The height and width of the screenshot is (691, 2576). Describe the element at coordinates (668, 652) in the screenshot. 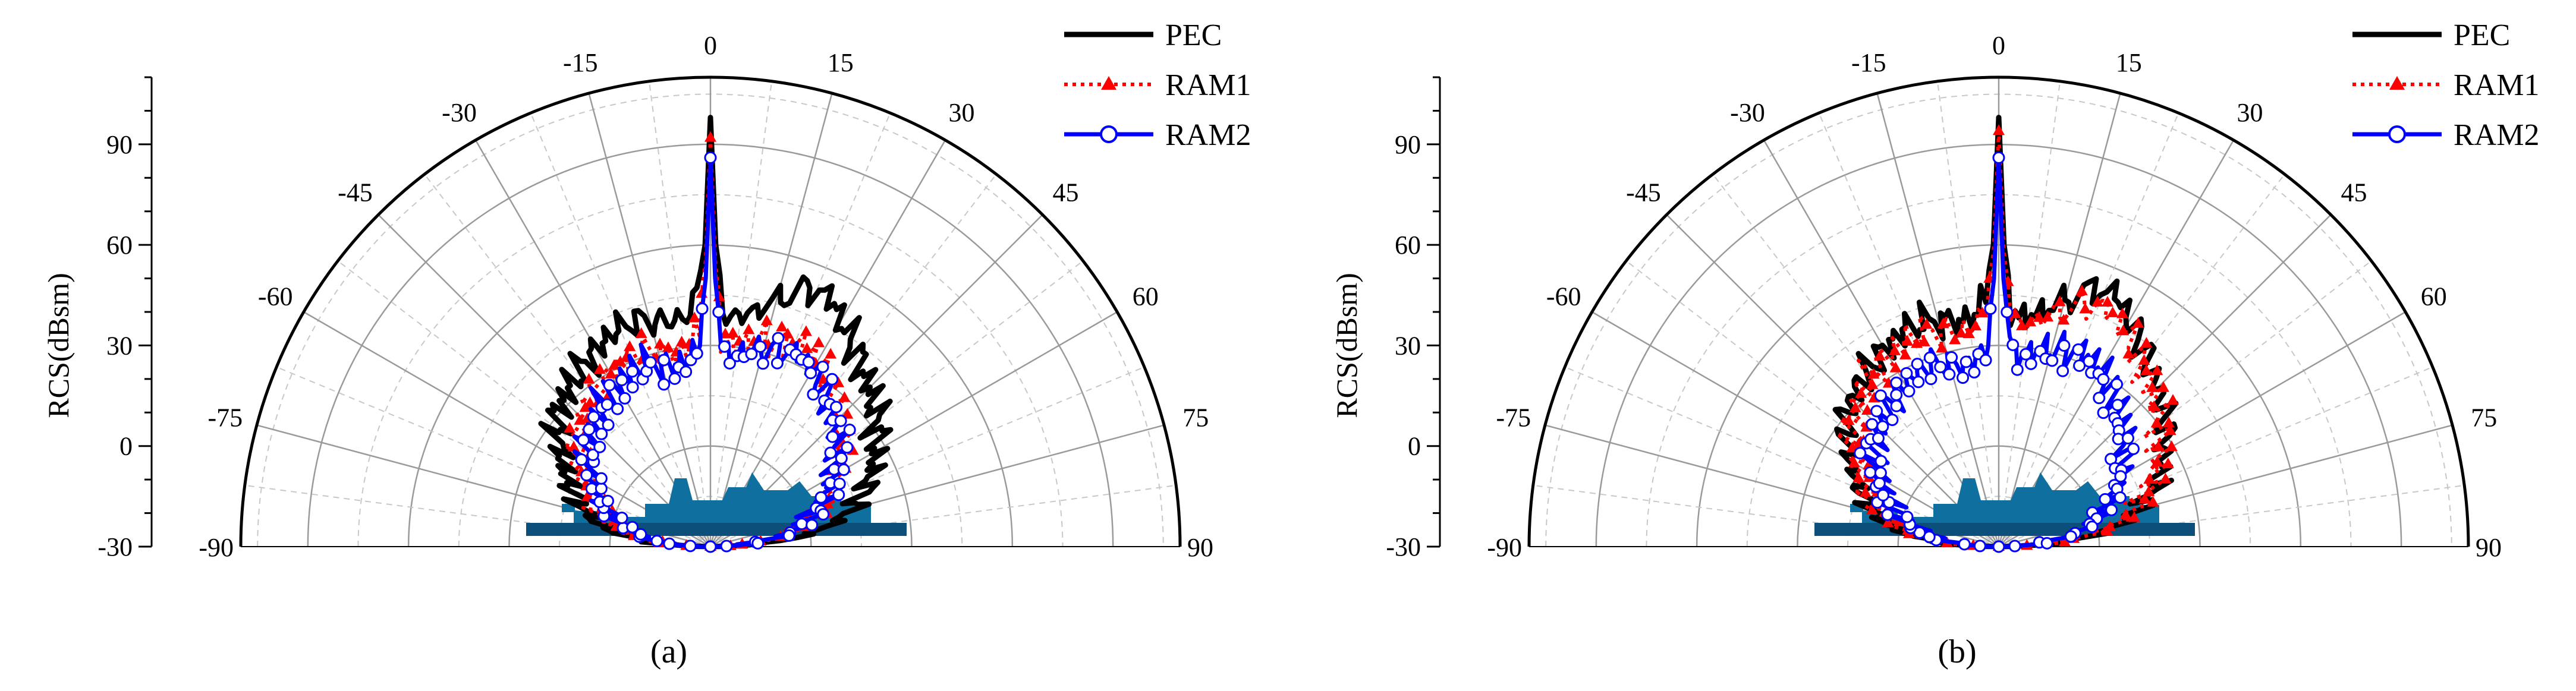

I see `subfigure-label: (a)` at that location.